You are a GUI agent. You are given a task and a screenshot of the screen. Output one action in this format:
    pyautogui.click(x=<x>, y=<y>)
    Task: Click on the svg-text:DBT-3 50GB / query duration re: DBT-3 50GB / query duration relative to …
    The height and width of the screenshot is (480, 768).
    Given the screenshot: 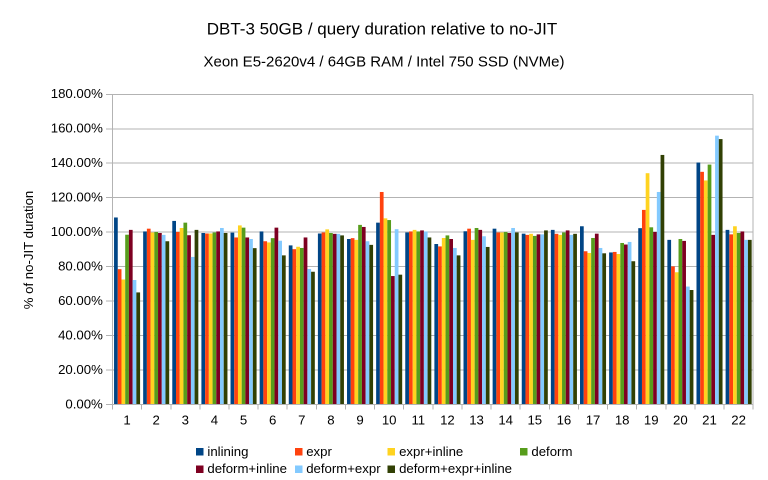 What is the action you would take?
    pyautogui.click(x=382, y=28)
    